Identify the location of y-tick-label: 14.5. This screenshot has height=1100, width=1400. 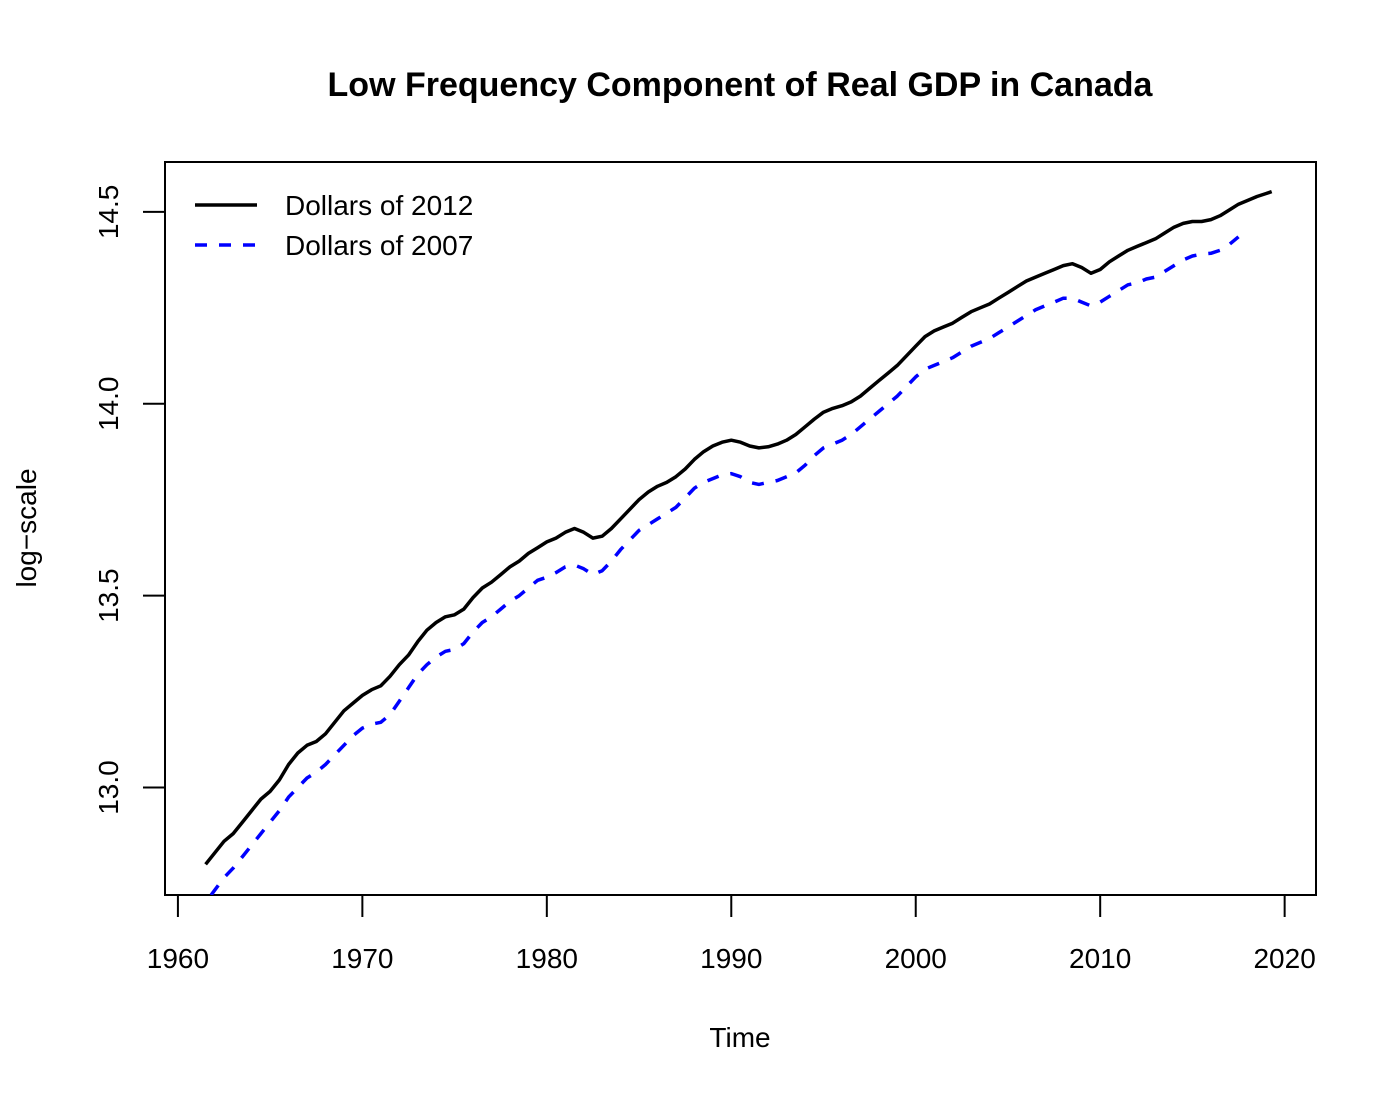
(108, 212).